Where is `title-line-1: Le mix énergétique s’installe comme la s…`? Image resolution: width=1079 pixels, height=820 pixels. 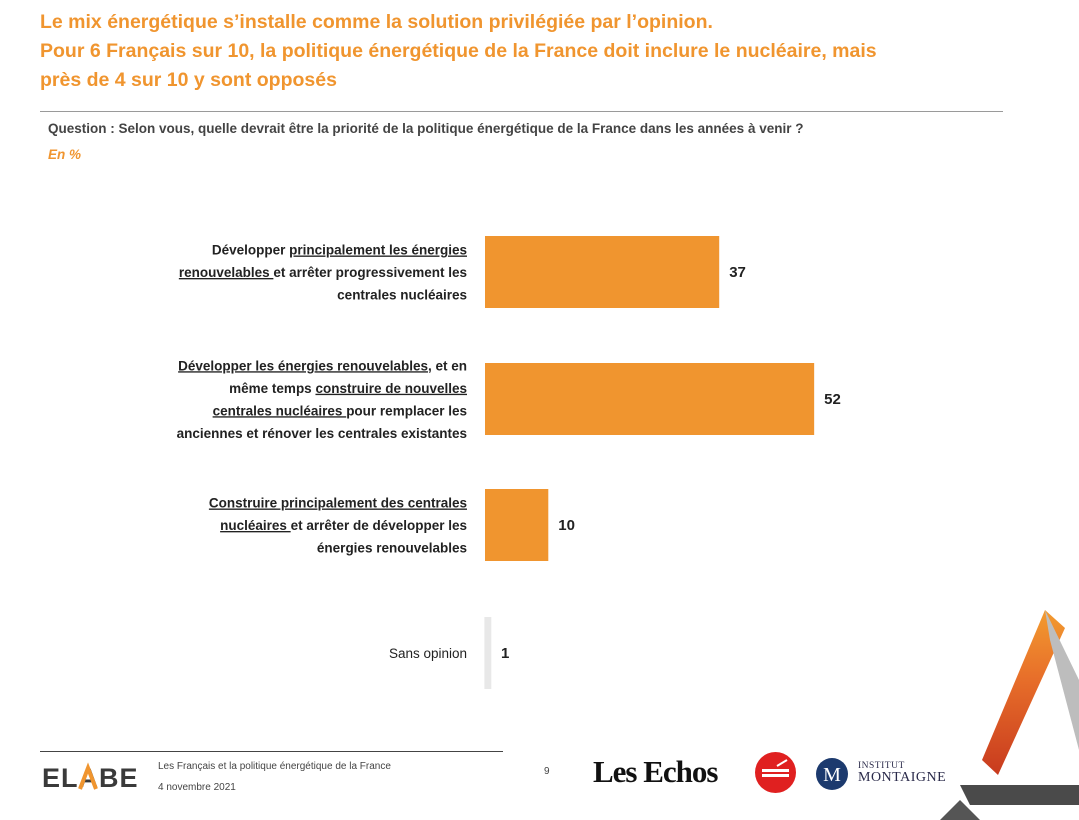
title-line-1: Le mix énergétique s’installe comme la s… is located at coordinates (376, 22).